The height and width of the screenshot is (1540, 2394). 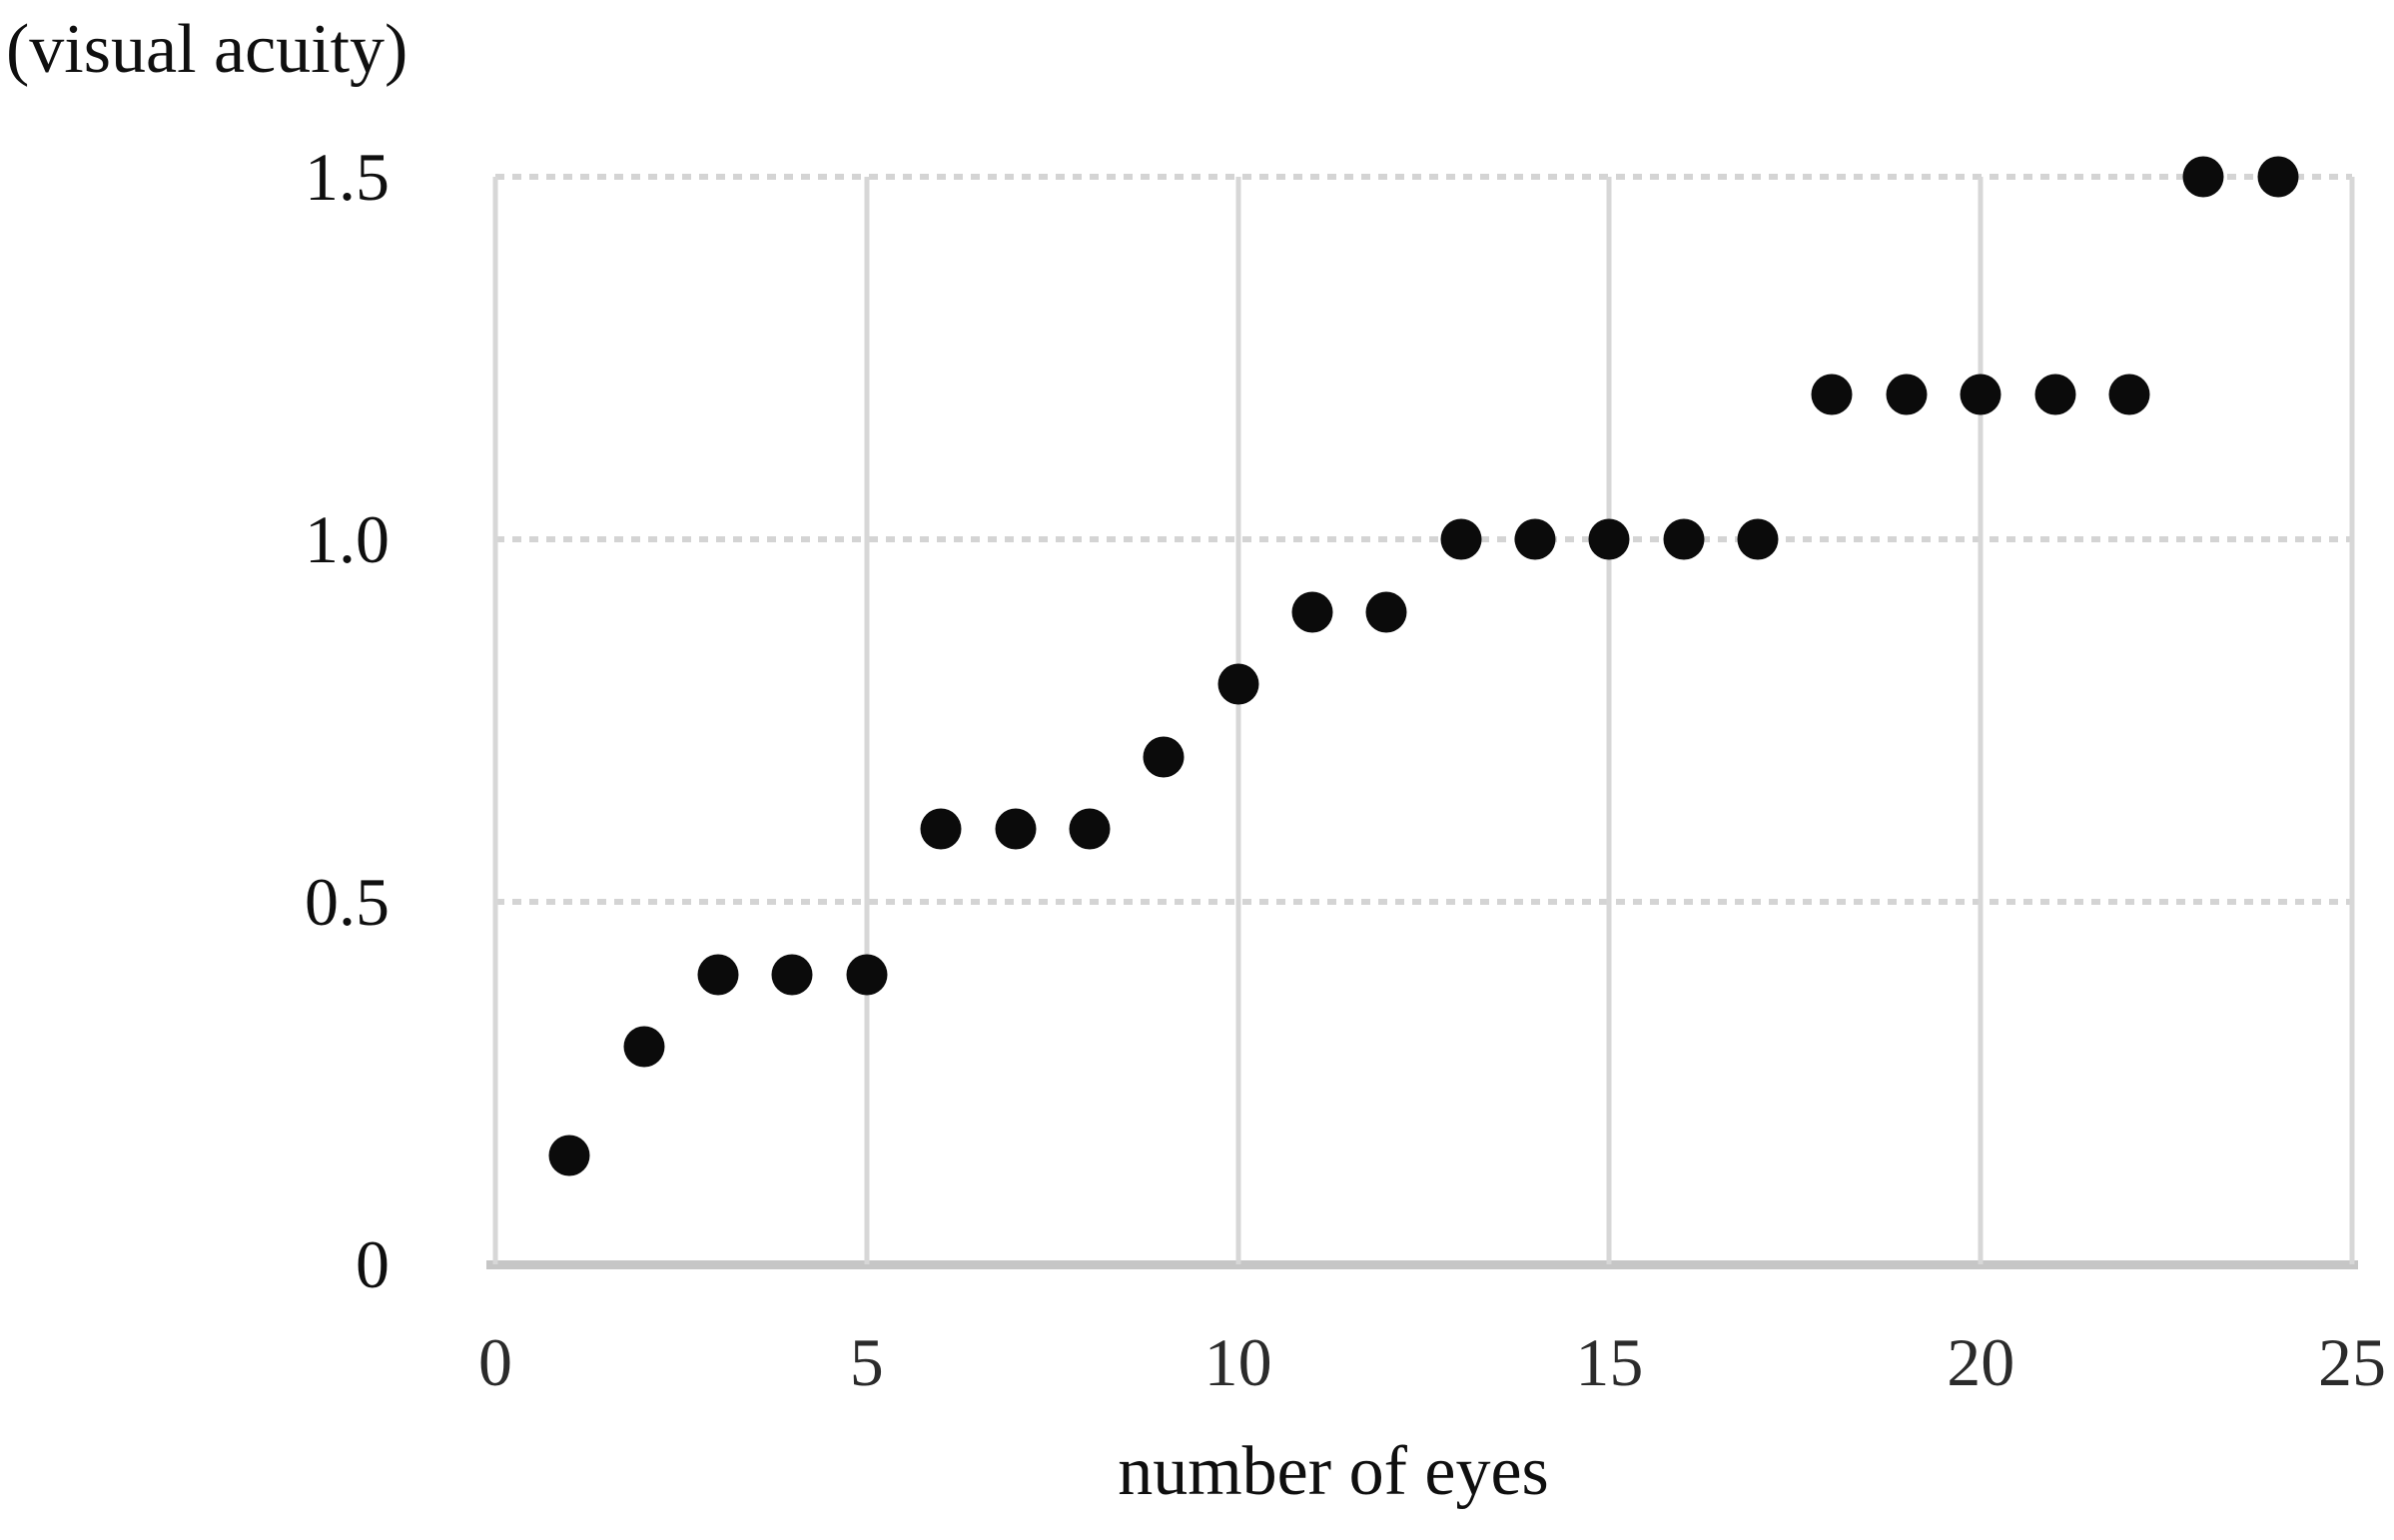 What do you see at coordinates (207, 49) in the screenshot?
I see `chart-title: (visual acuity)` at bounding box center [207, 49].